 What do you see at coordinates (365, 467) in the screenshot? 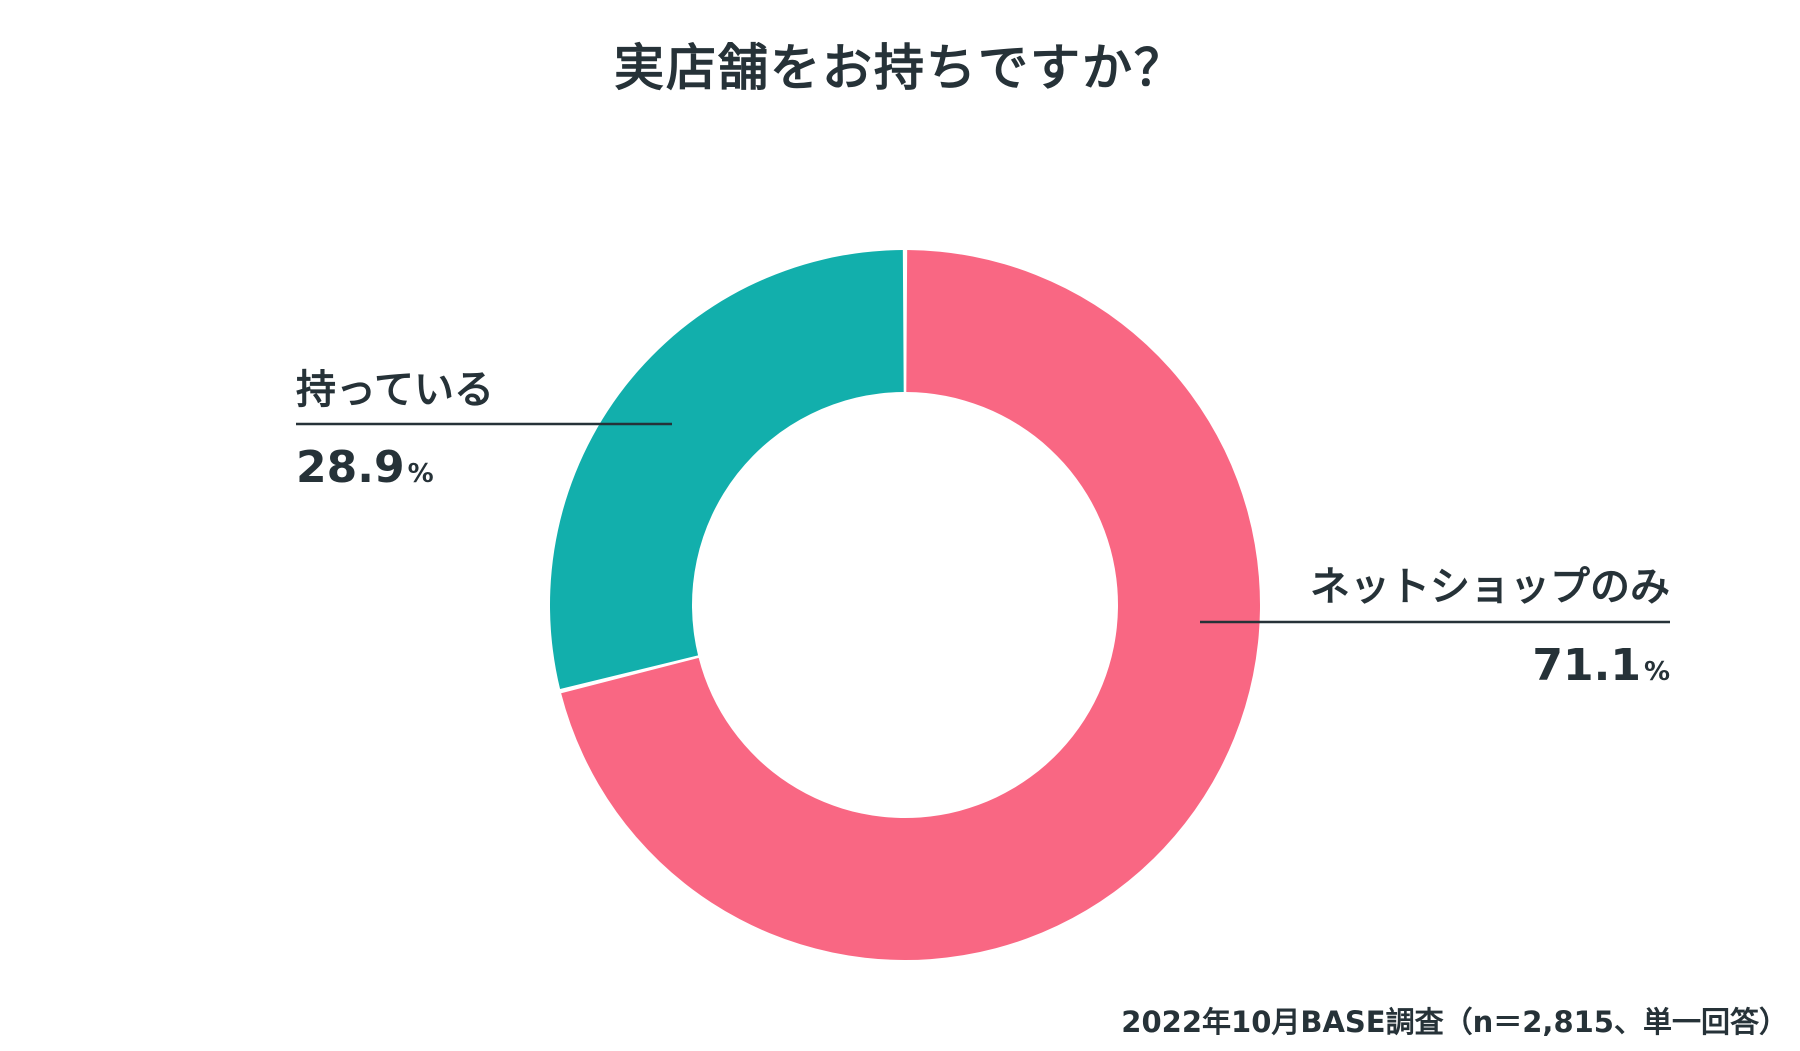
I see `slice-value-1: 28.9%` at bounding box center [365, 467].